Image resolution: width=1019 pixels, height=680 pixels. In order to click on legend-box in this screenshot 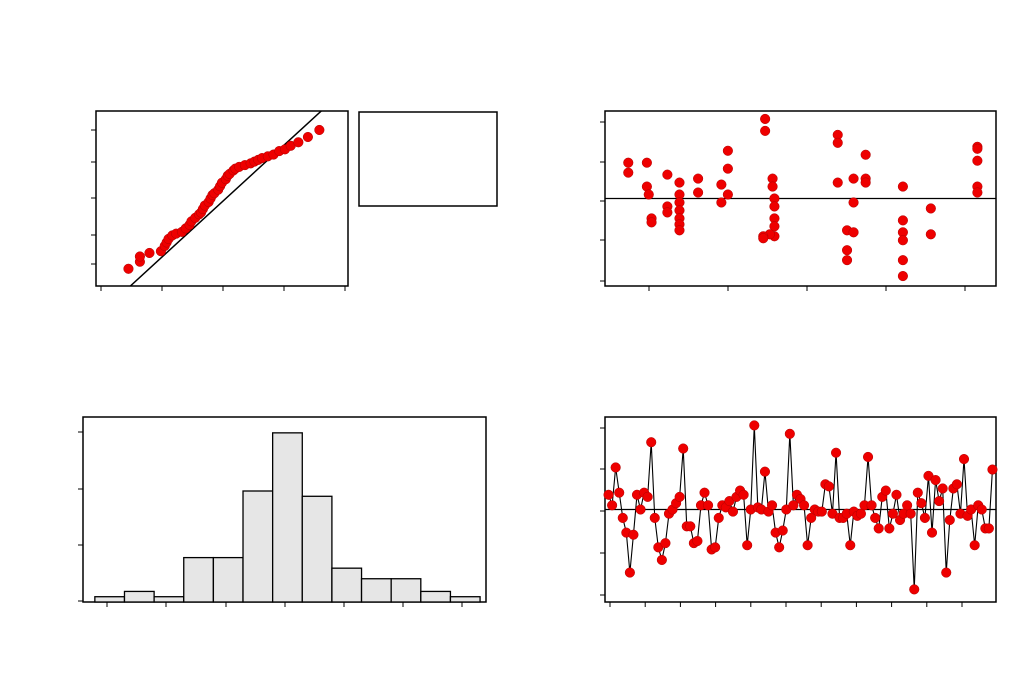, I will do `click(428, 159)`.